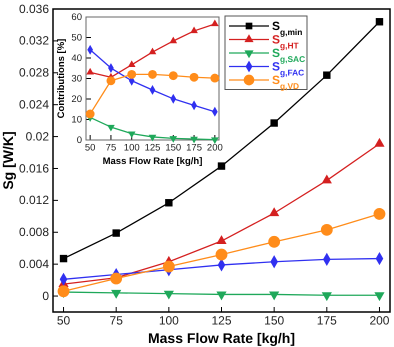  Describe the element at coordinates (76, 38) in the screenshot. I see `y-tick-label: 50` at that location.